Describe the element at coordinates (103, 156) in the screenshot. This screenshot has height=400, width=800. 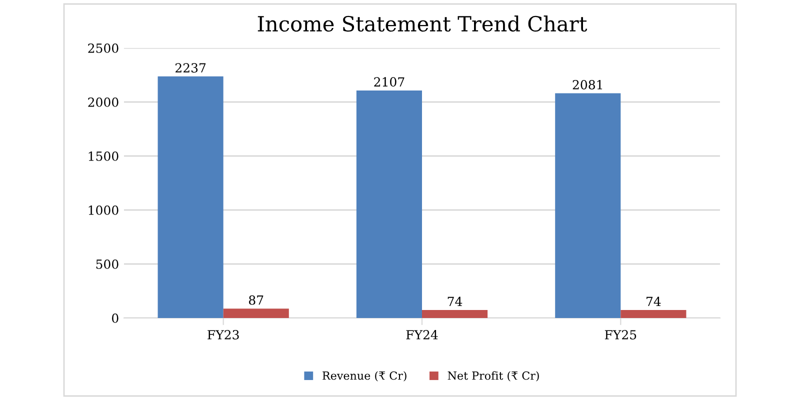
I see `y-tick-label: 1500` at that location.